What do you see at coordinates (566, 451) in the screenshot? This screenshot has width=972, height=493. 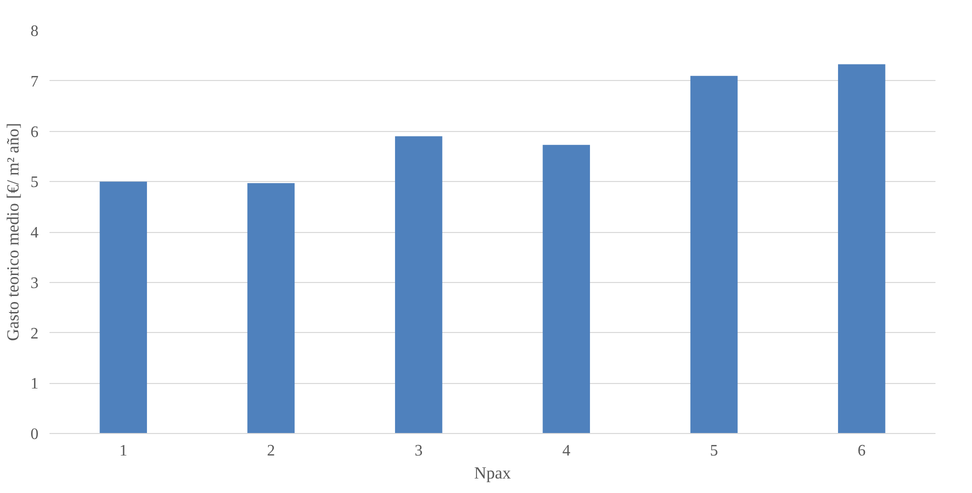 I see `x-tick-label: 4` at bounding box center [566, 451].